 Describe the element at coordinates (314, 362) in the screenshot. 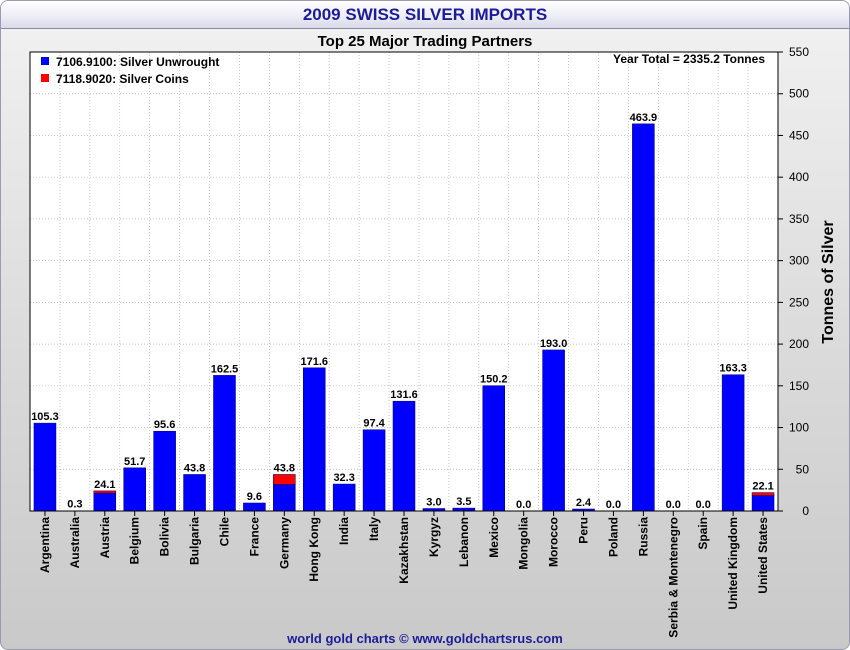

I see `data-label: 171.6` at that location.